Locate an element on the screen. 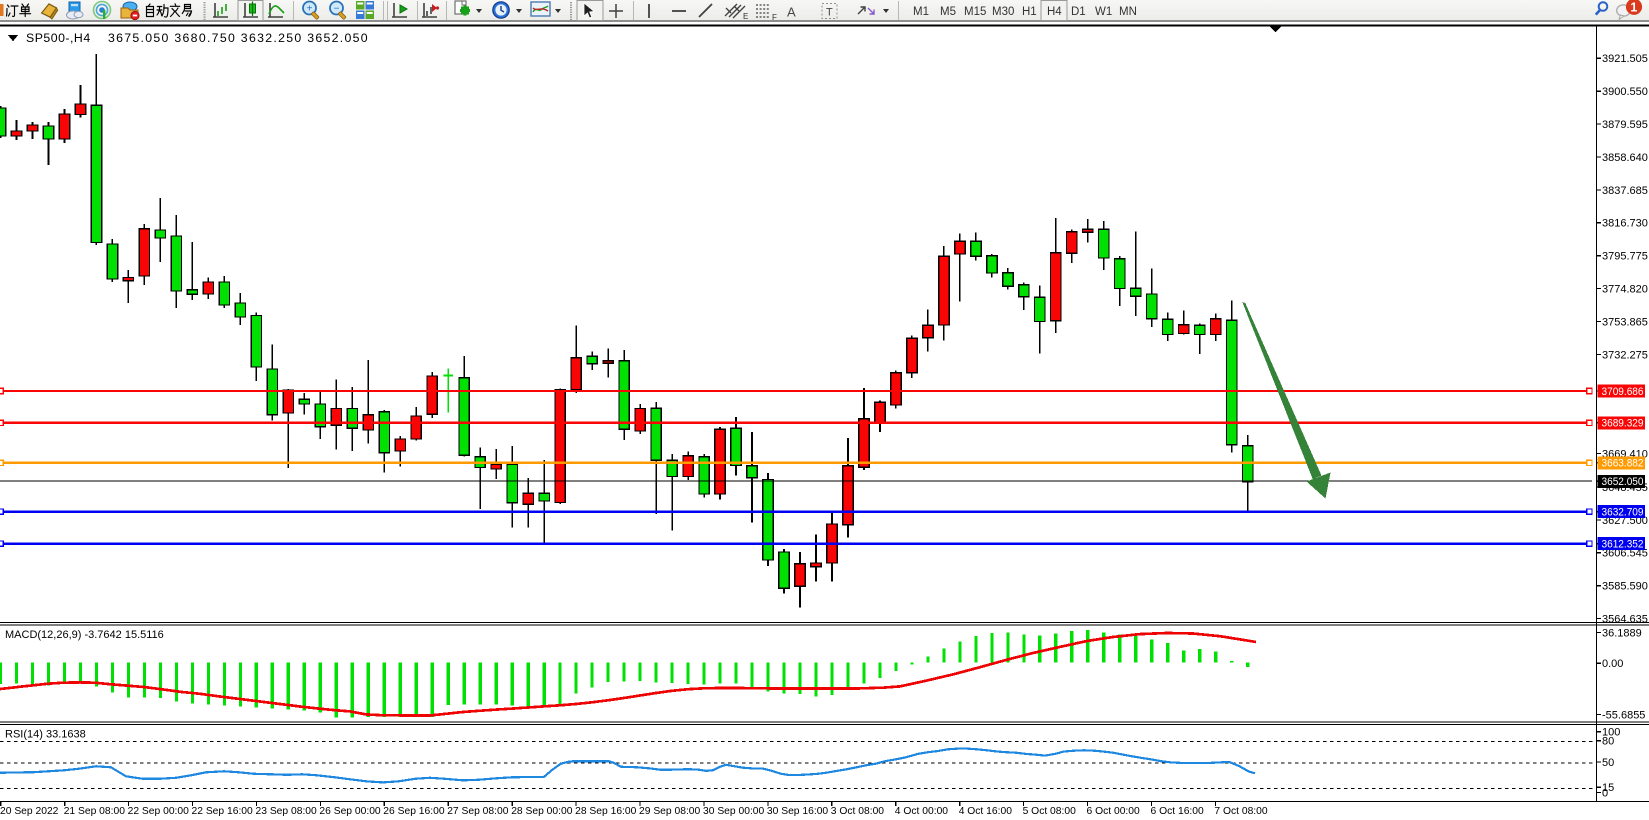 Image resolution: width=1649 pixels, height=820 pixels. svg-text: 3612.352 is located at coordinates (1623, 545).